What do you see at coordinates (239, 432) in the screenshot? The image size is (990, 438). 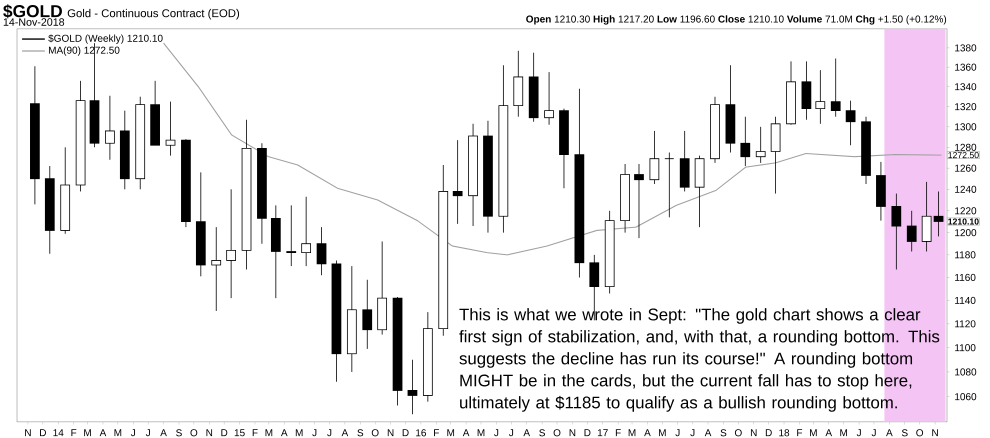 I see `x-tick-label: 15` at bounding box center [239, 432].